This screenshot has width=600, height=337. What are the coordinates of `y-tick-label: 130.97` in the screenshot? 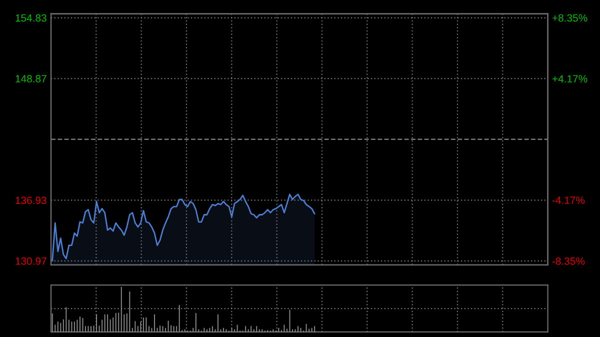 It's located at (31, 261).